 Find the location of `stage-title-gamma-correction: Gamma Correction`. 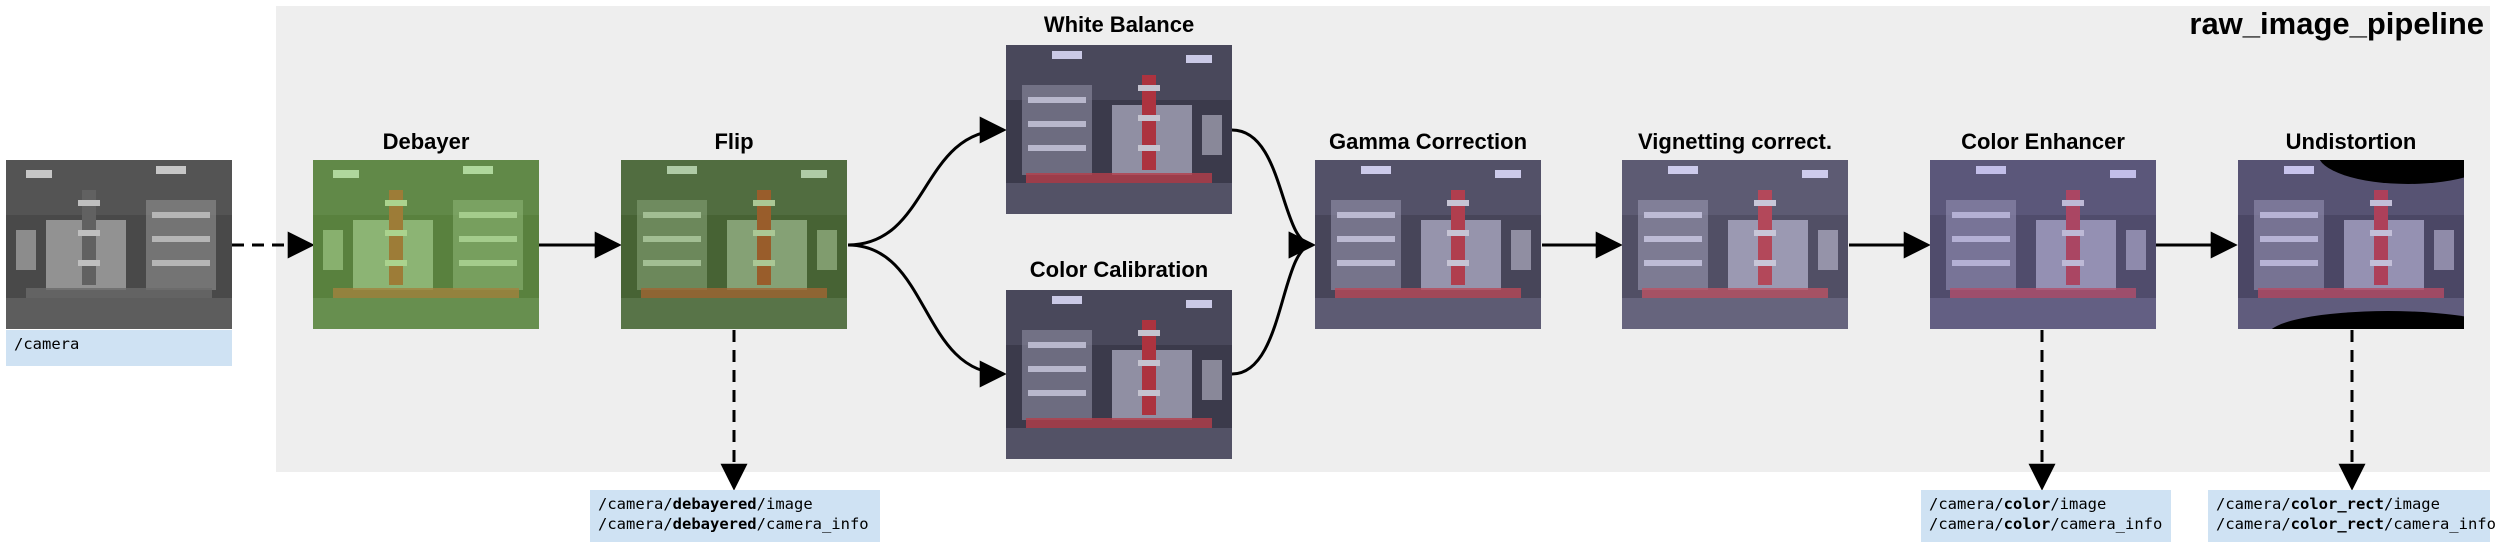

stage-title-gamma-correction: Gamma Correction is located at coordinates (1428, 141).